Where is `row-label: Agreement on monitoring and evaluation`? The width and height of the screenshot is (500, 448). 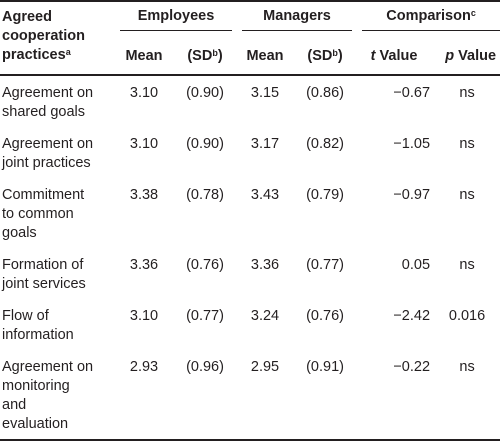
row-label: Agreement on monitoring and evaluation is located at coordinates (56, 395).